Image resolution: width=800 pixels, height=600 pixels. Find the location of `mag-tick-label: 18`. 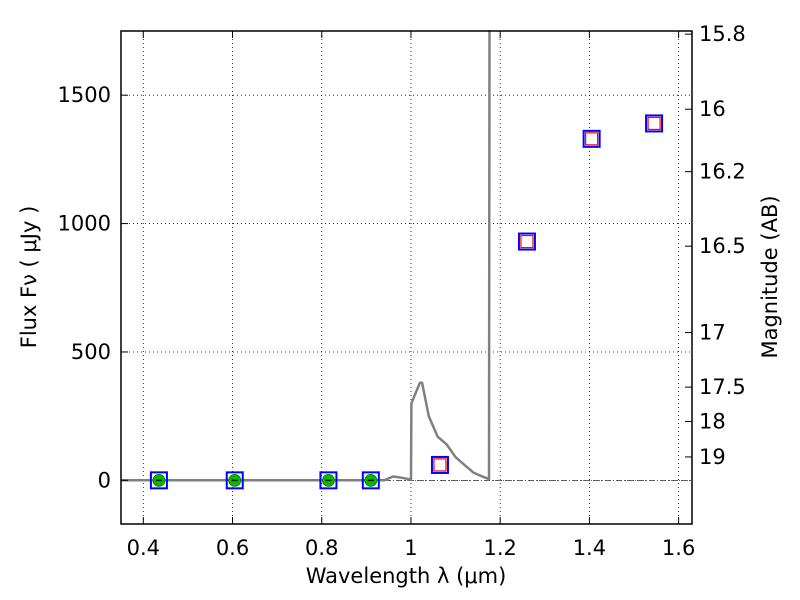

mag-tick-label: 18 is located at coordinates (712, 422).